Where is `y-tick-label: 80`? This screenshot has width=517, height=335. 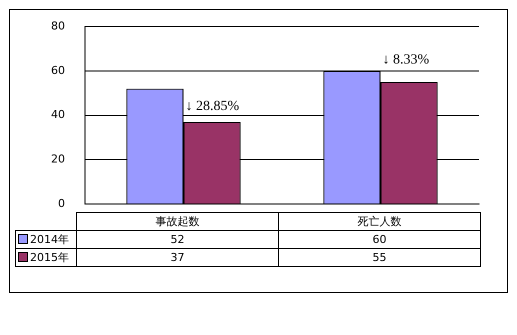 y-tick-label: 80 is located at coordinates (57, 25).